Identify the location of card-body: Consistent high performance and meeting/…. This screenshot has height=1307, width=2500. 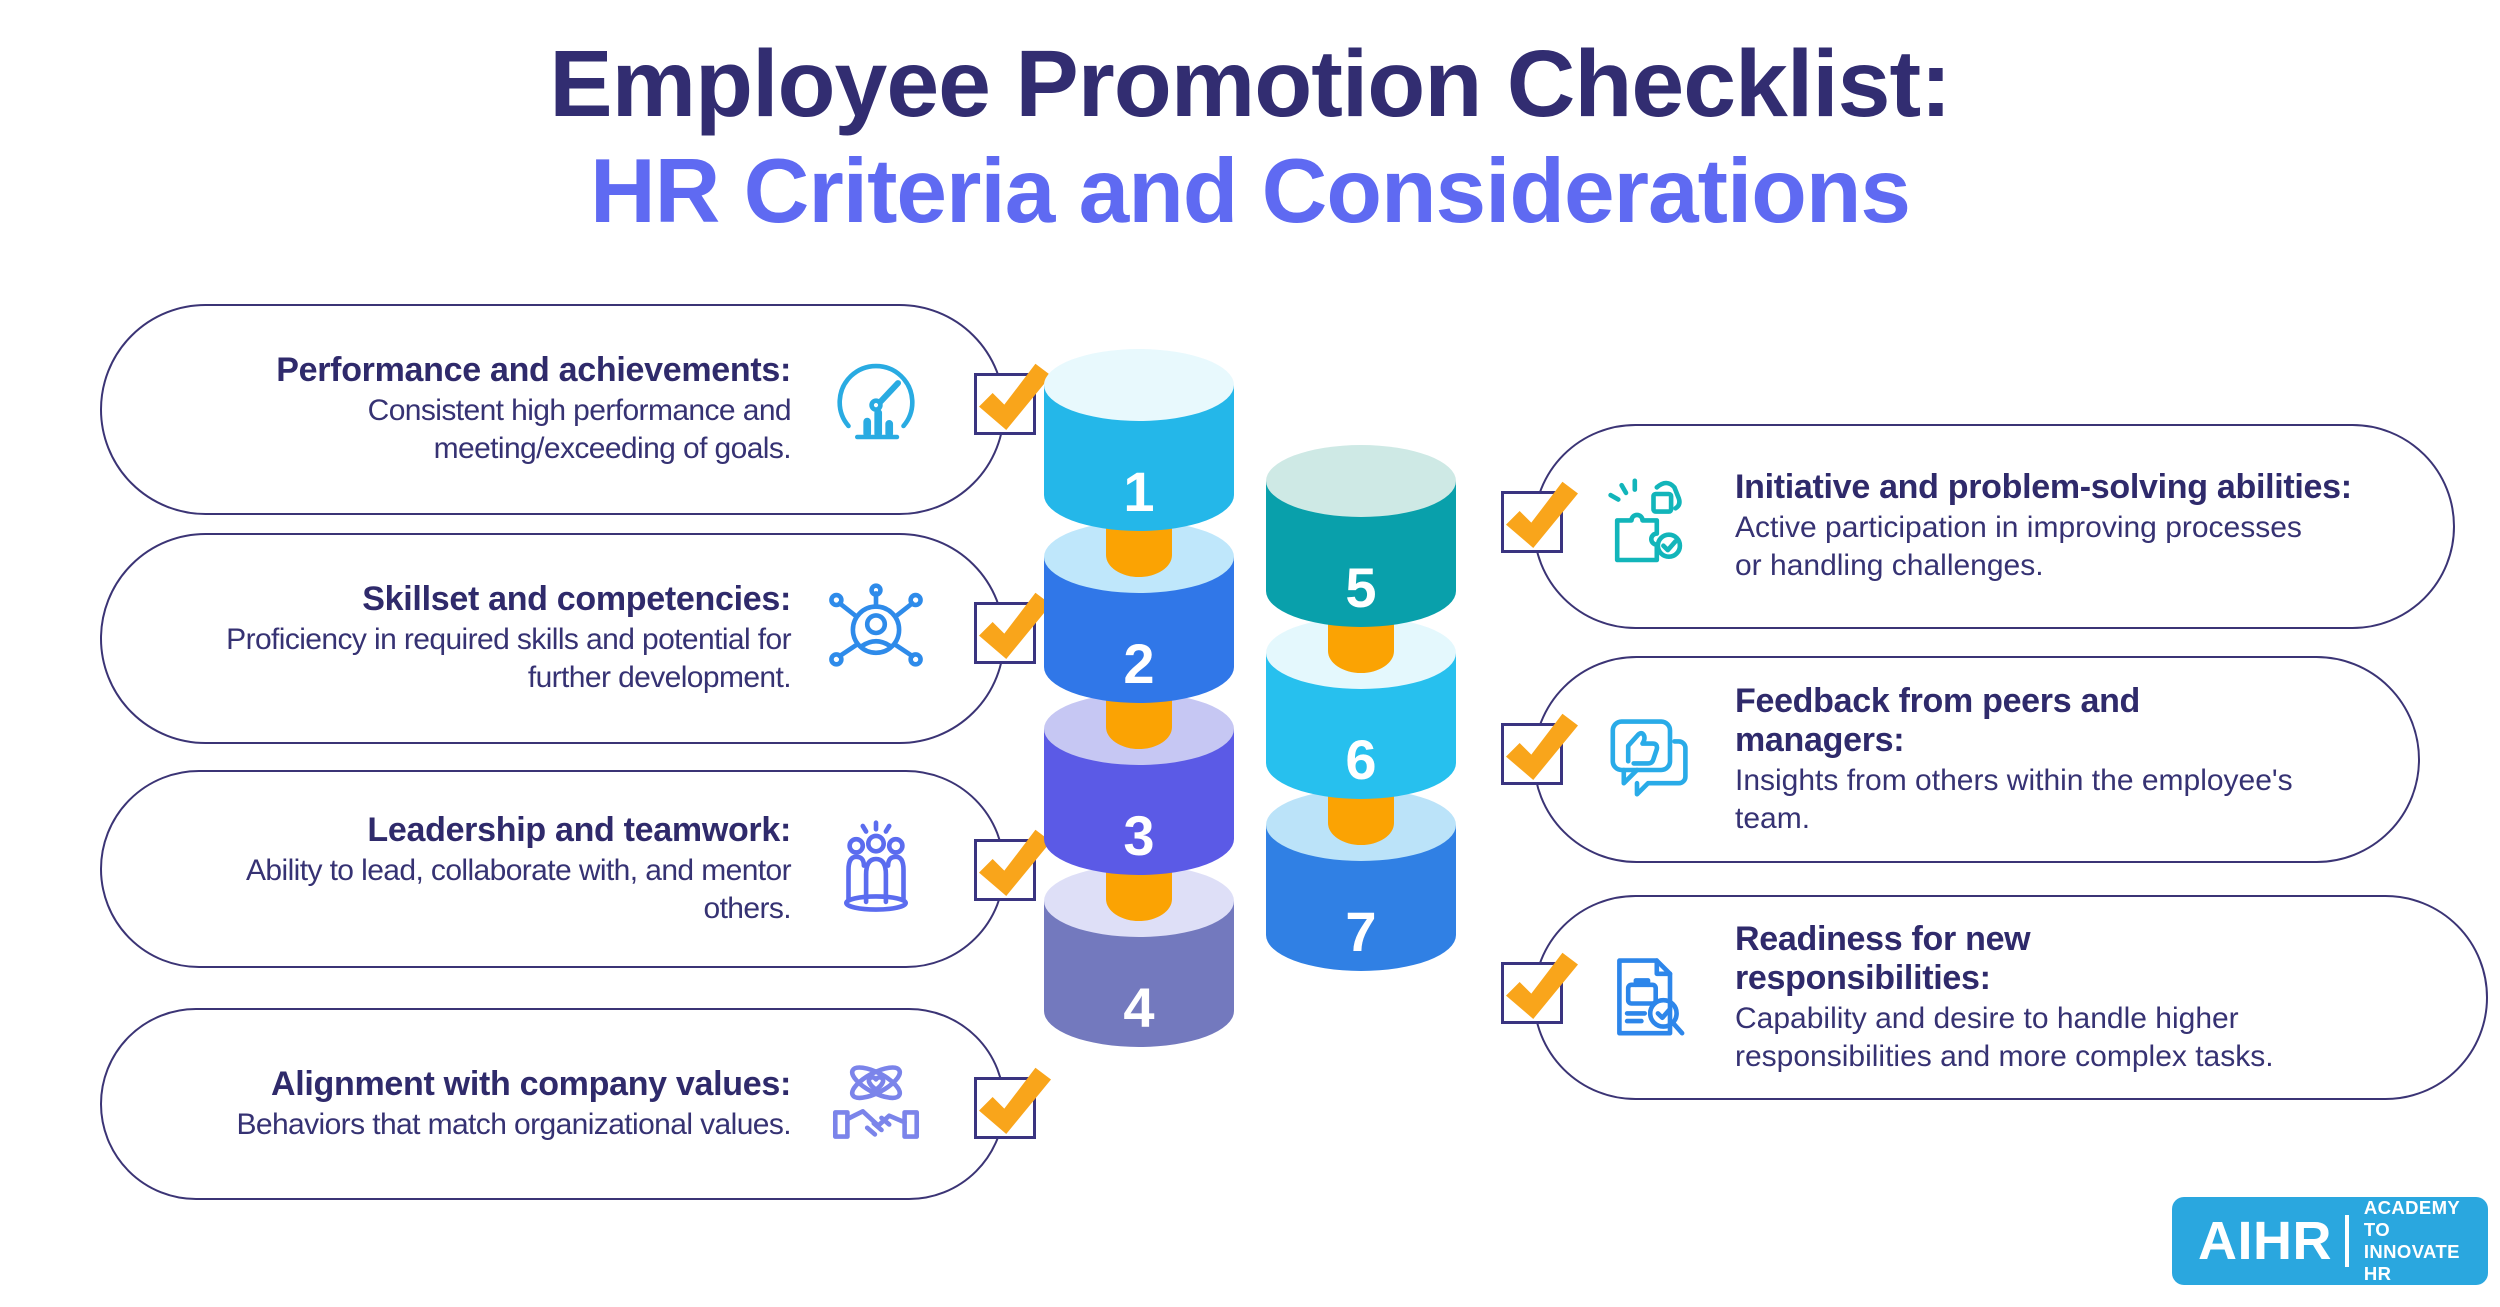
(579, 429).